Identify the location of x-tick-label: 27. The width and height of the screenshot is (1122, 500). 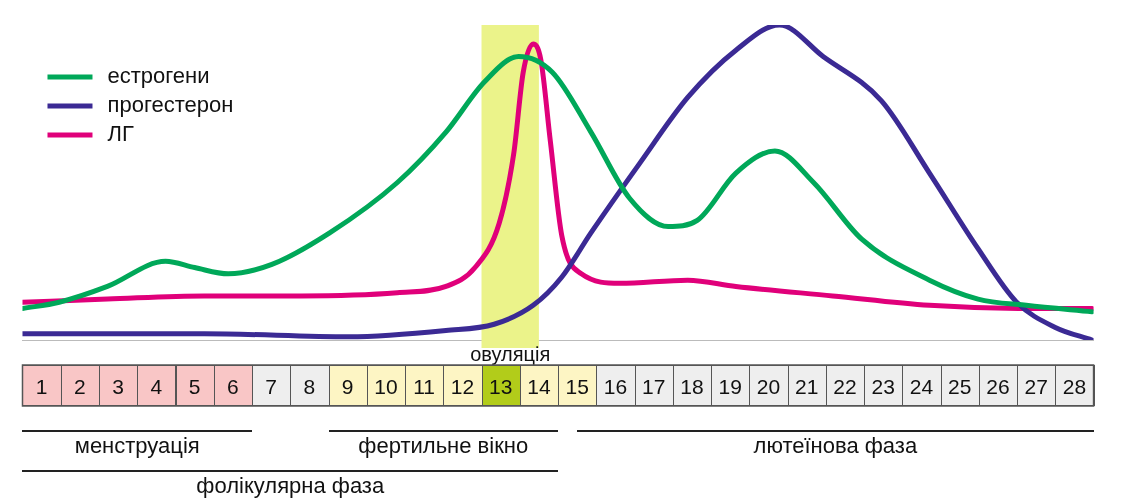
(1036, 387).